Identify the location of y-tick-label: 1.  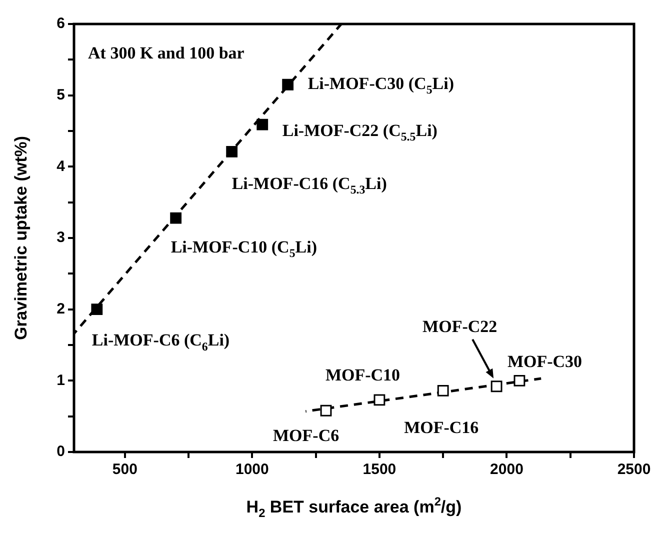
(60, 380).